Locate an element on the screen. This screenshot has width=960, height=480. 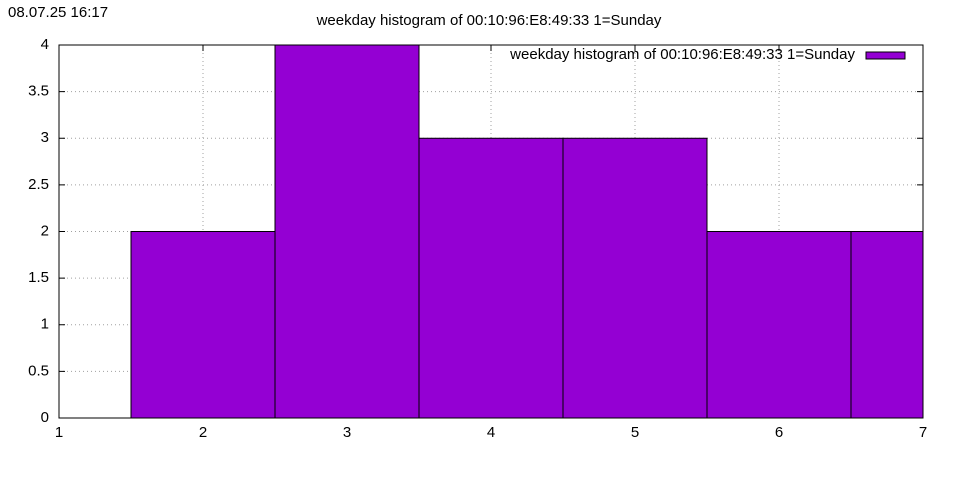
y-tick-label: 0 is located at coordinates (45, 417).